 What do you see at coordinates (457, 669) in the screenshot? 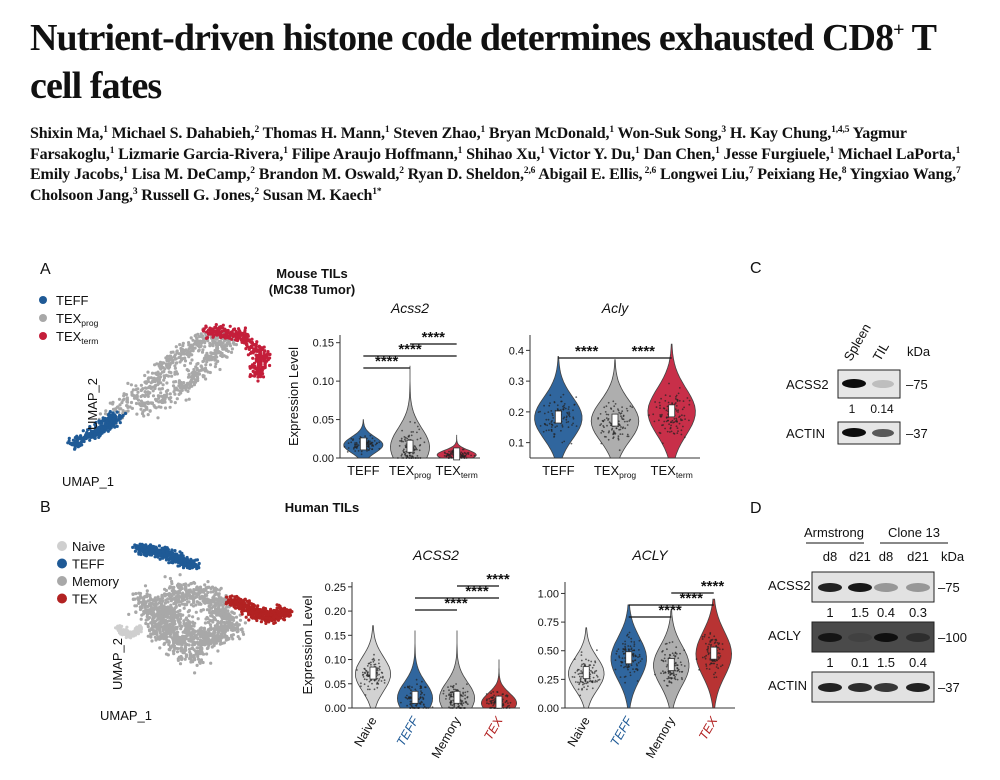
I see `violin` at bounding box center [457, 669].